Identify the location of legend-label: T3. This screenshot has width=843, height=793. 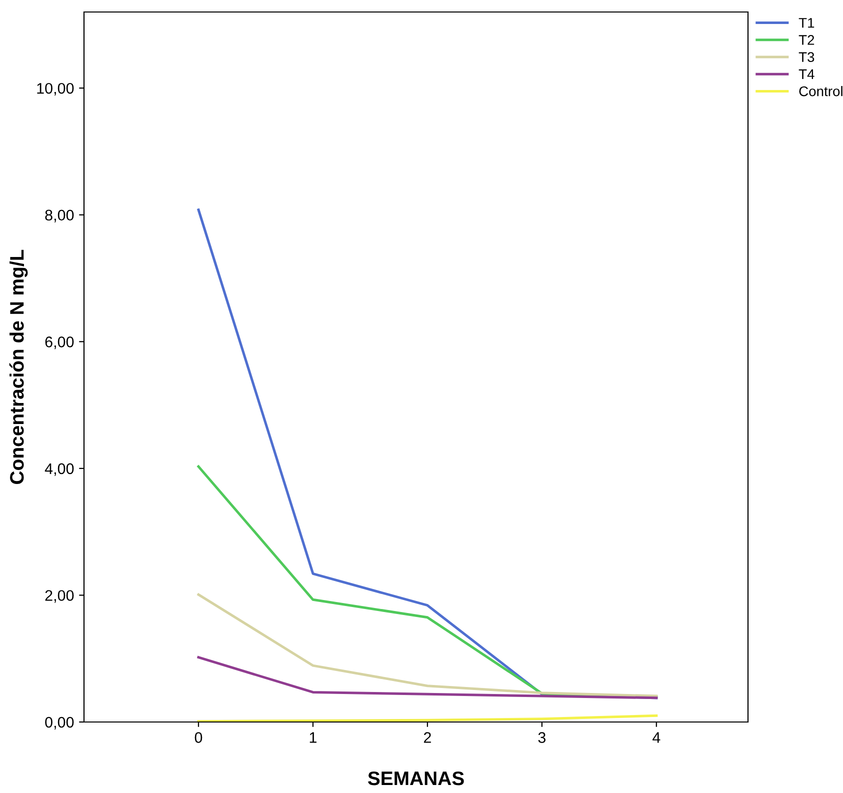
(806, 57).